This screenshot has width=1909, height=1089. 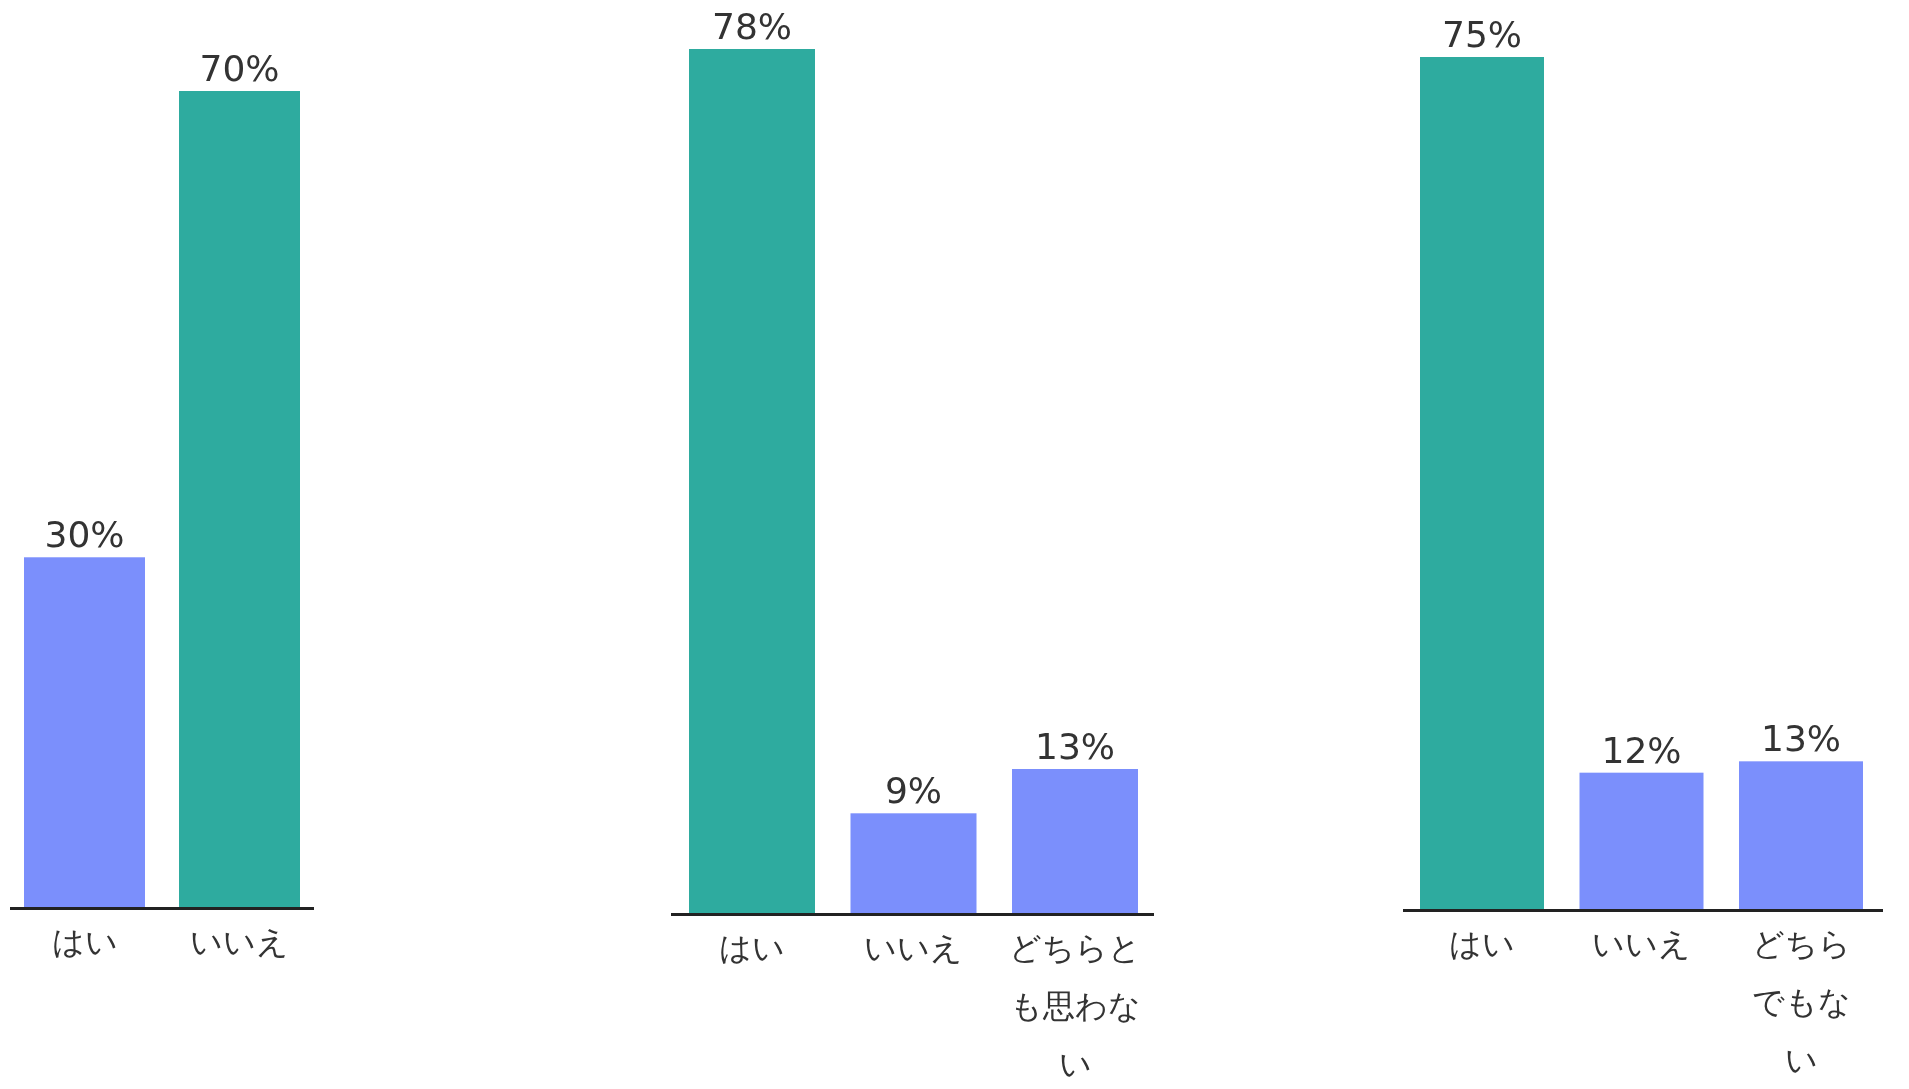 I want to click on data-label: 78%, so click(x=752, y=26).